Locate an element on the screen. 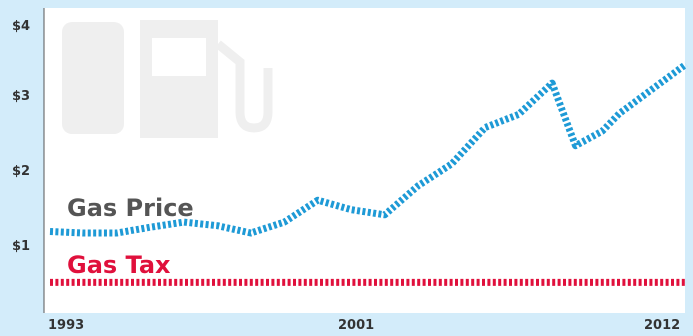 The height and width of the screenshot is (336, 693). y-tick-label-1: $1 is located at coordinates (21, 246).